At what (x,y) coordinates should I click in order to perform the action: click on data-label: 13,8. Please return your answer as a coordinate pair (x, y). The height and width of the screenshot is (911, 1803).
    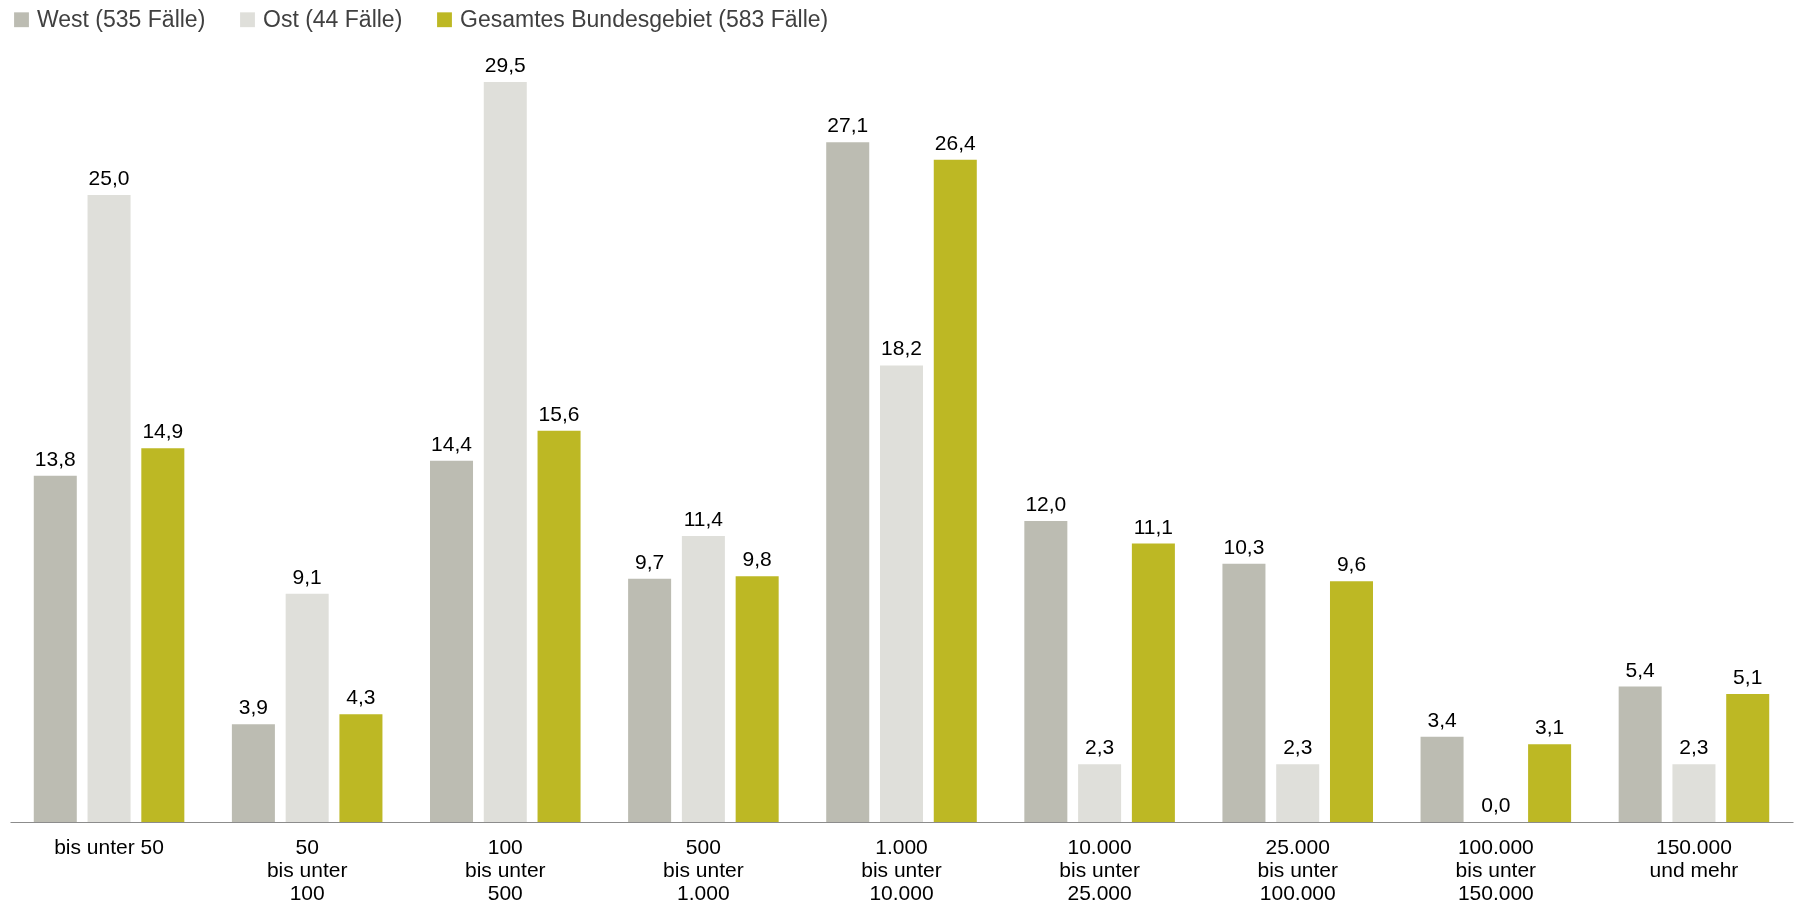
    Looking at the image, I should click on (55, 458).